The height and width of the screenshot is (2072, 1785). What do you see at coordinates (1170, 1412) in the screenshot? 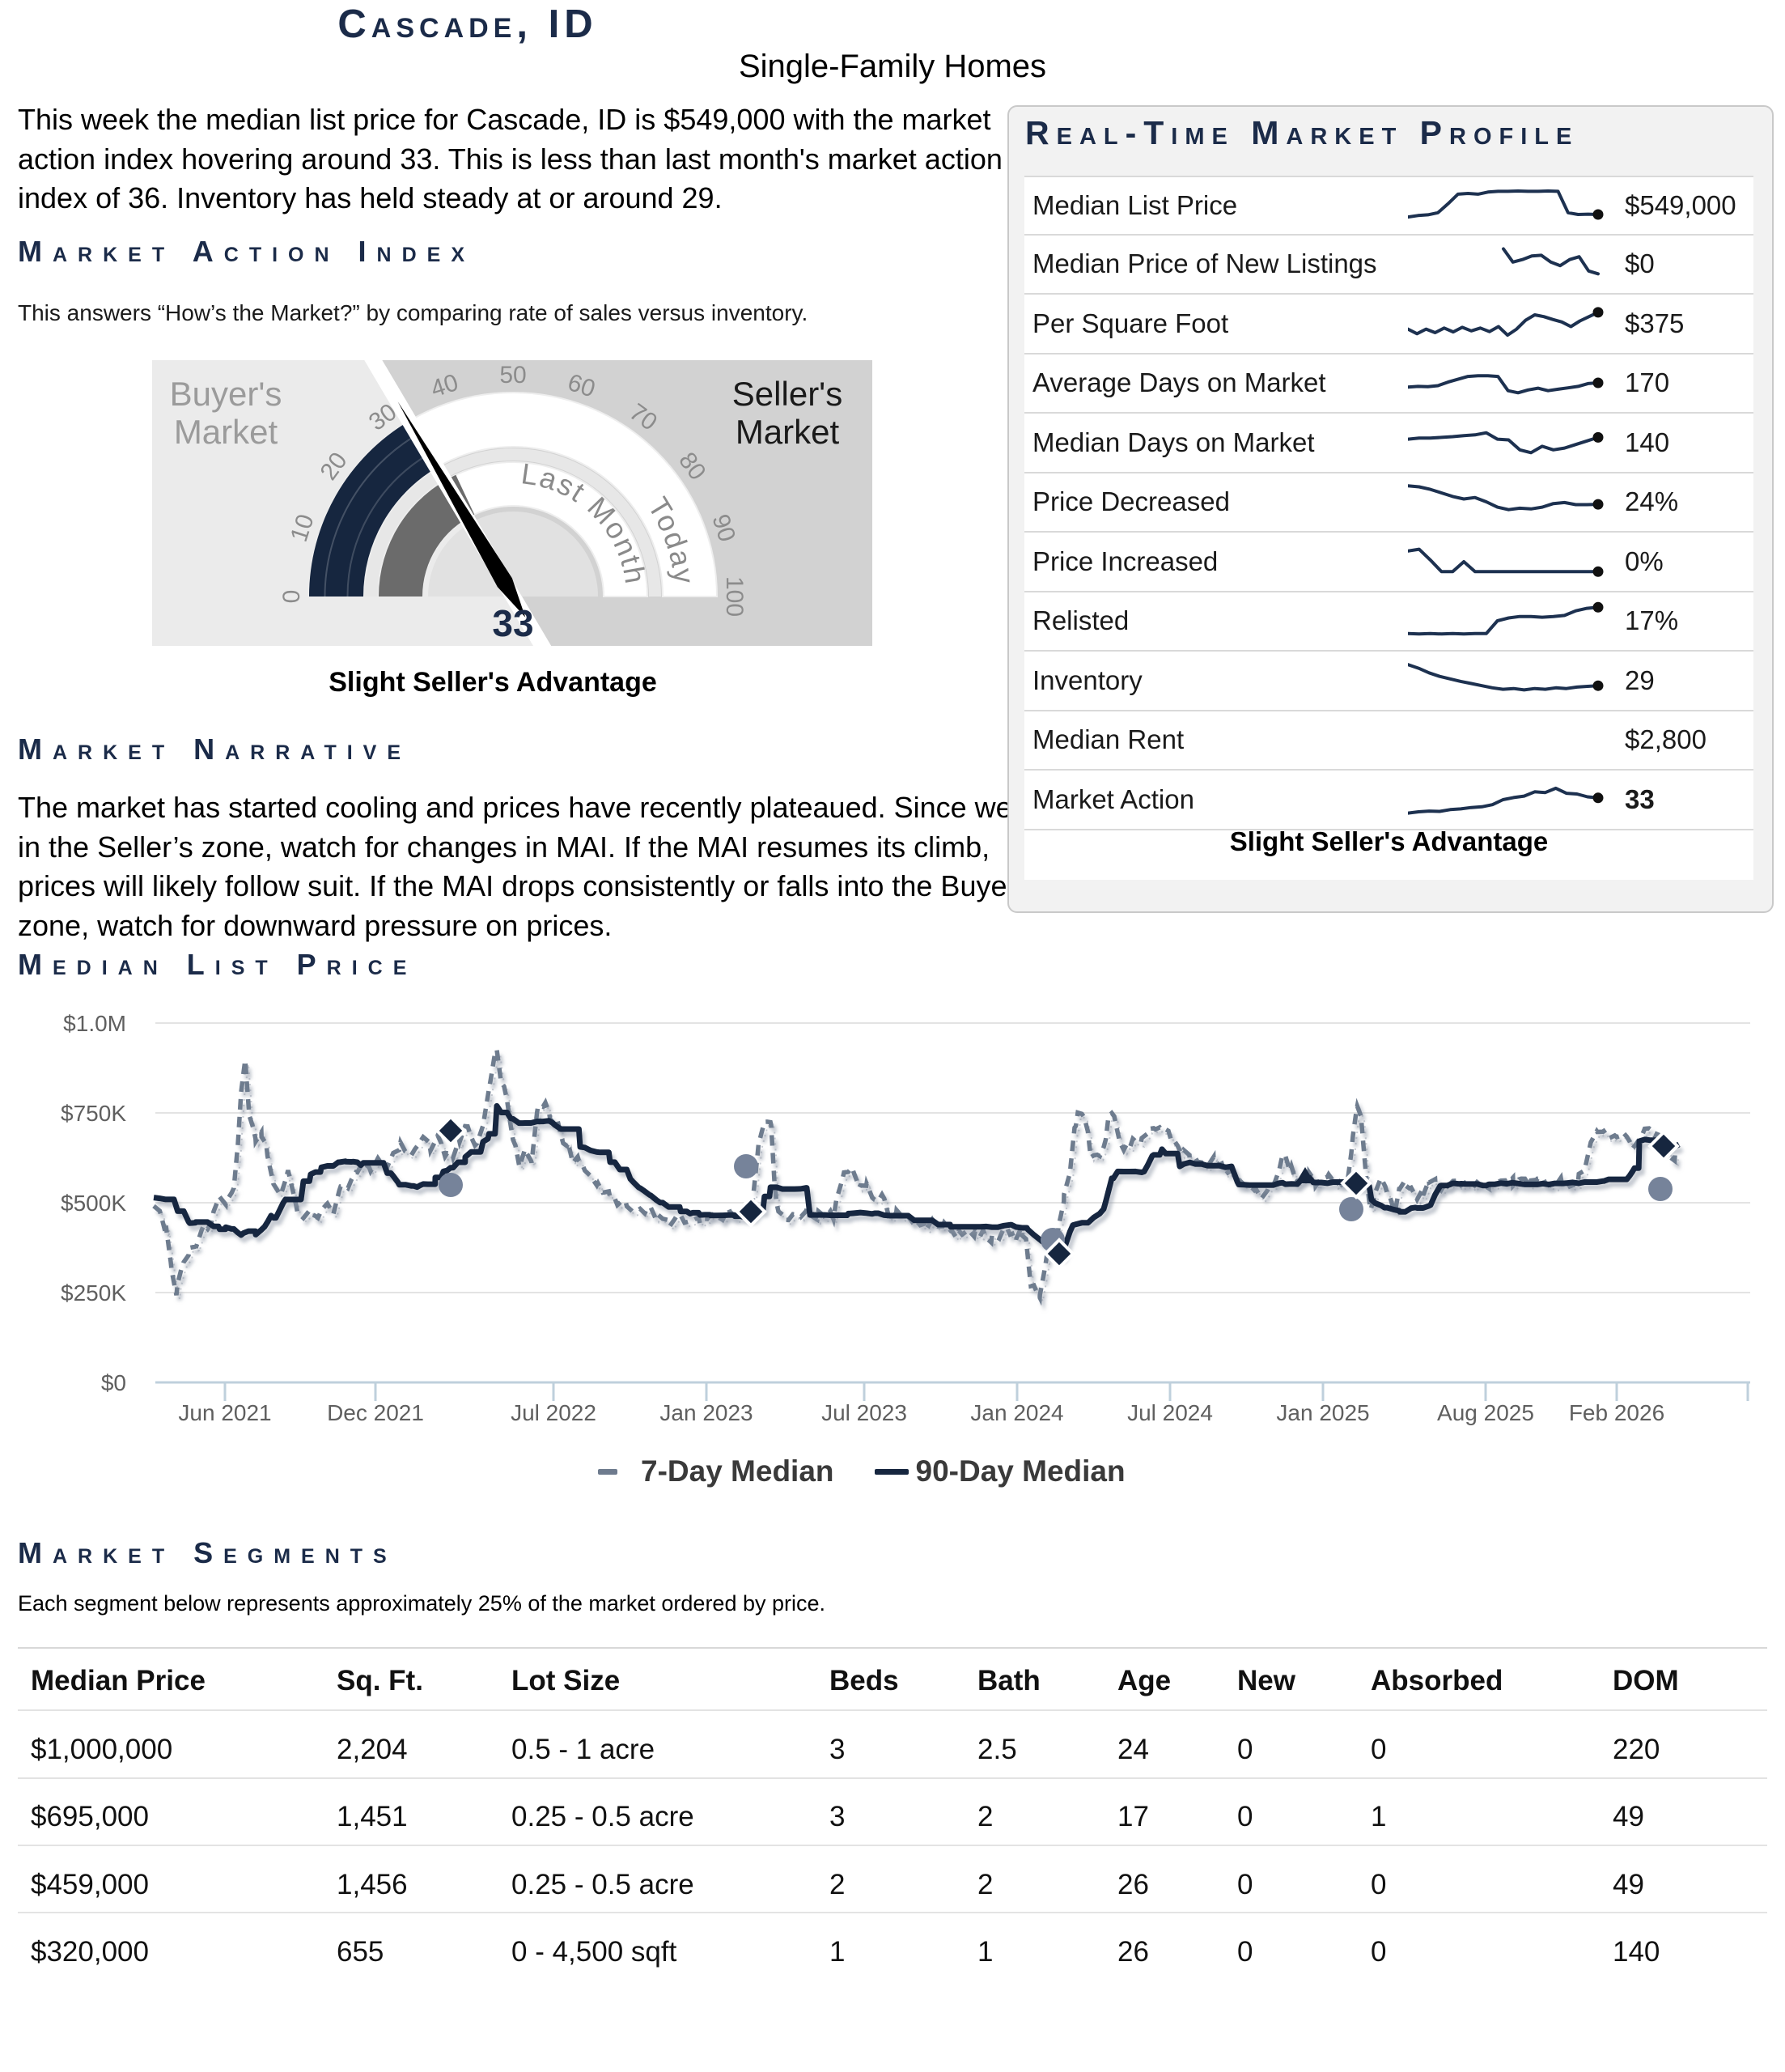
I see `svg-text: Jul 2024` at bounding box center [1170, 1412].